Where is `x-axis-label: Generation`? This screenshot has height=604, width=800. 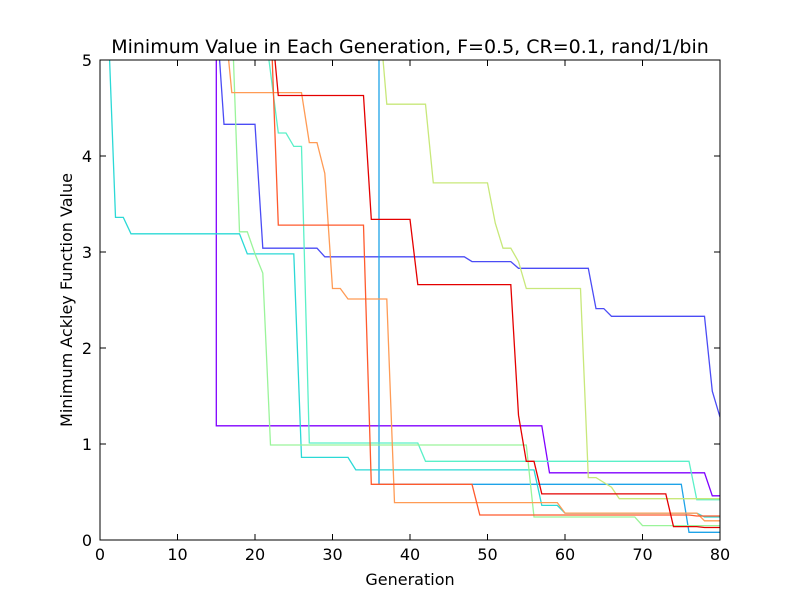 x-axis-label: Generation is located at coordinates (409, 579).